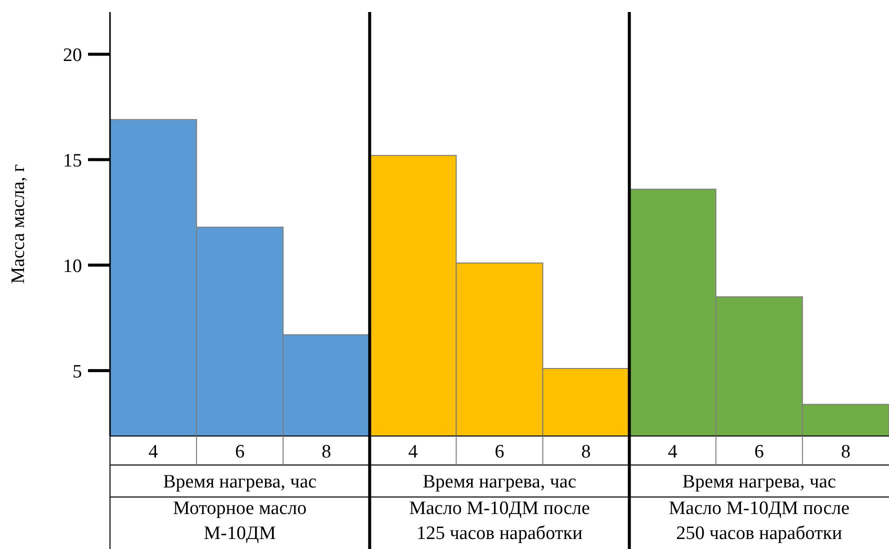 The image size is (889, 549). I want to click on text: Масло М-10ДМ после 125 часов наработки, so click(499, 521).